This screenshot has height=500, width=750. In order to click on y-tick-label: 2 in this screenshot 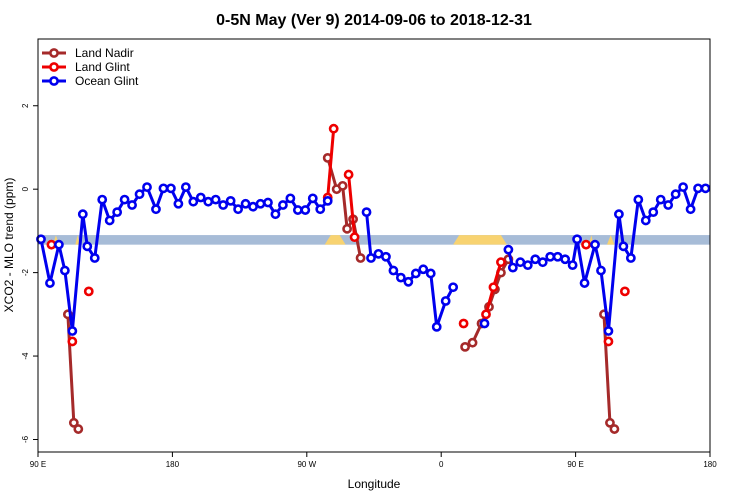, I will do `click(25, 105)`.